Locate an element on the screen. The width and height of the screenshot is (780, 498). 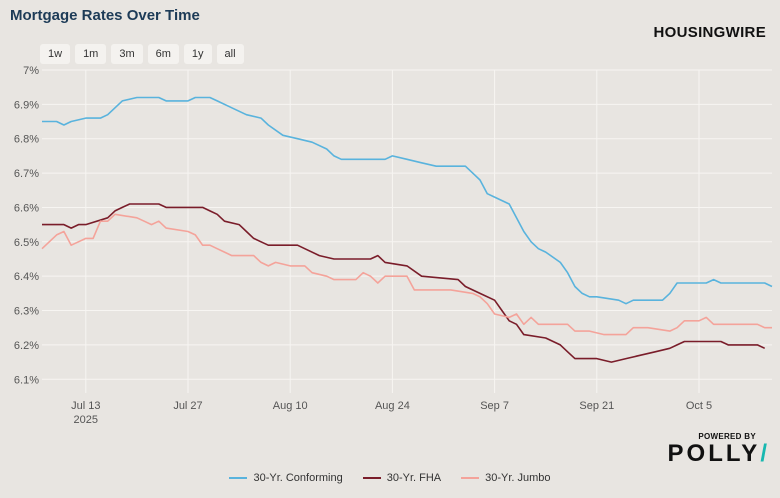
x-tick-label: Sep 21 is located at coordinates (596, 406).